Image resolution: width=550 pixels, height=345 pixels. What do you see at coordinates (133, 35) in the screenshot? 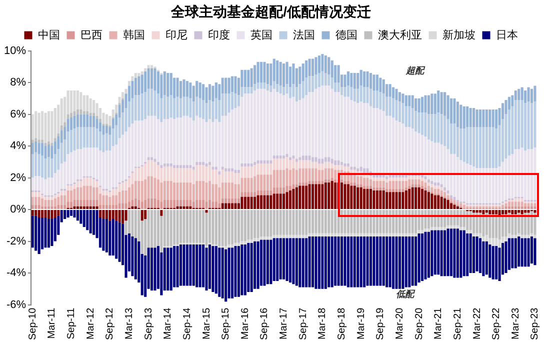
I see `legend-label: 韩国` at bounding box center [133, 35].